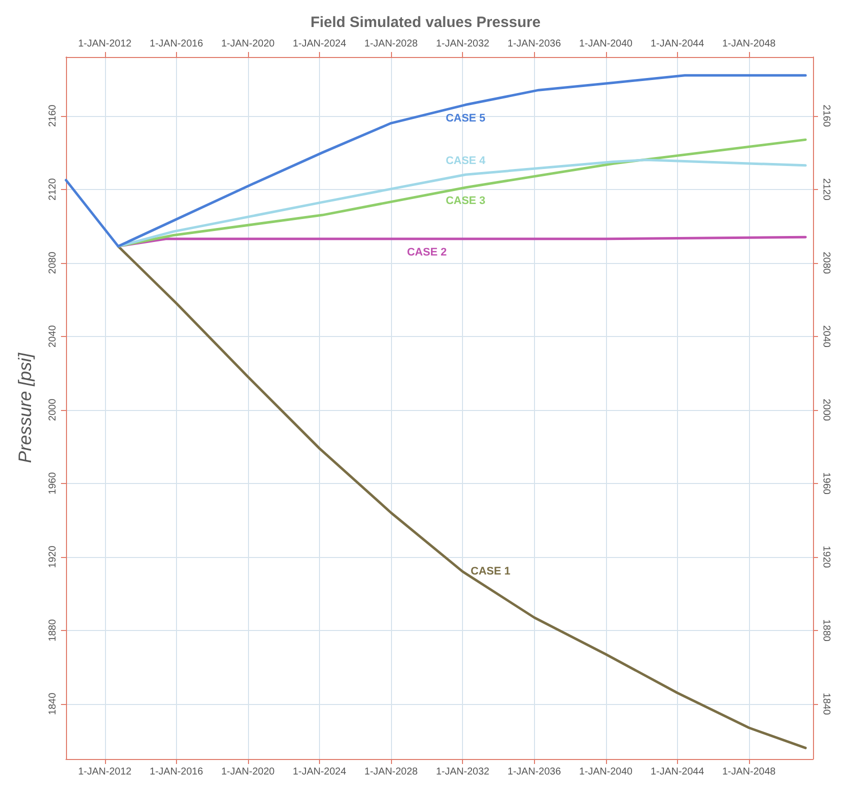 This screenshot has height=801, width=851. Describe the element at coordinates (248, 44) in the screenshot. I see `x2-tick-label: 1-JAN-2020` at that location.